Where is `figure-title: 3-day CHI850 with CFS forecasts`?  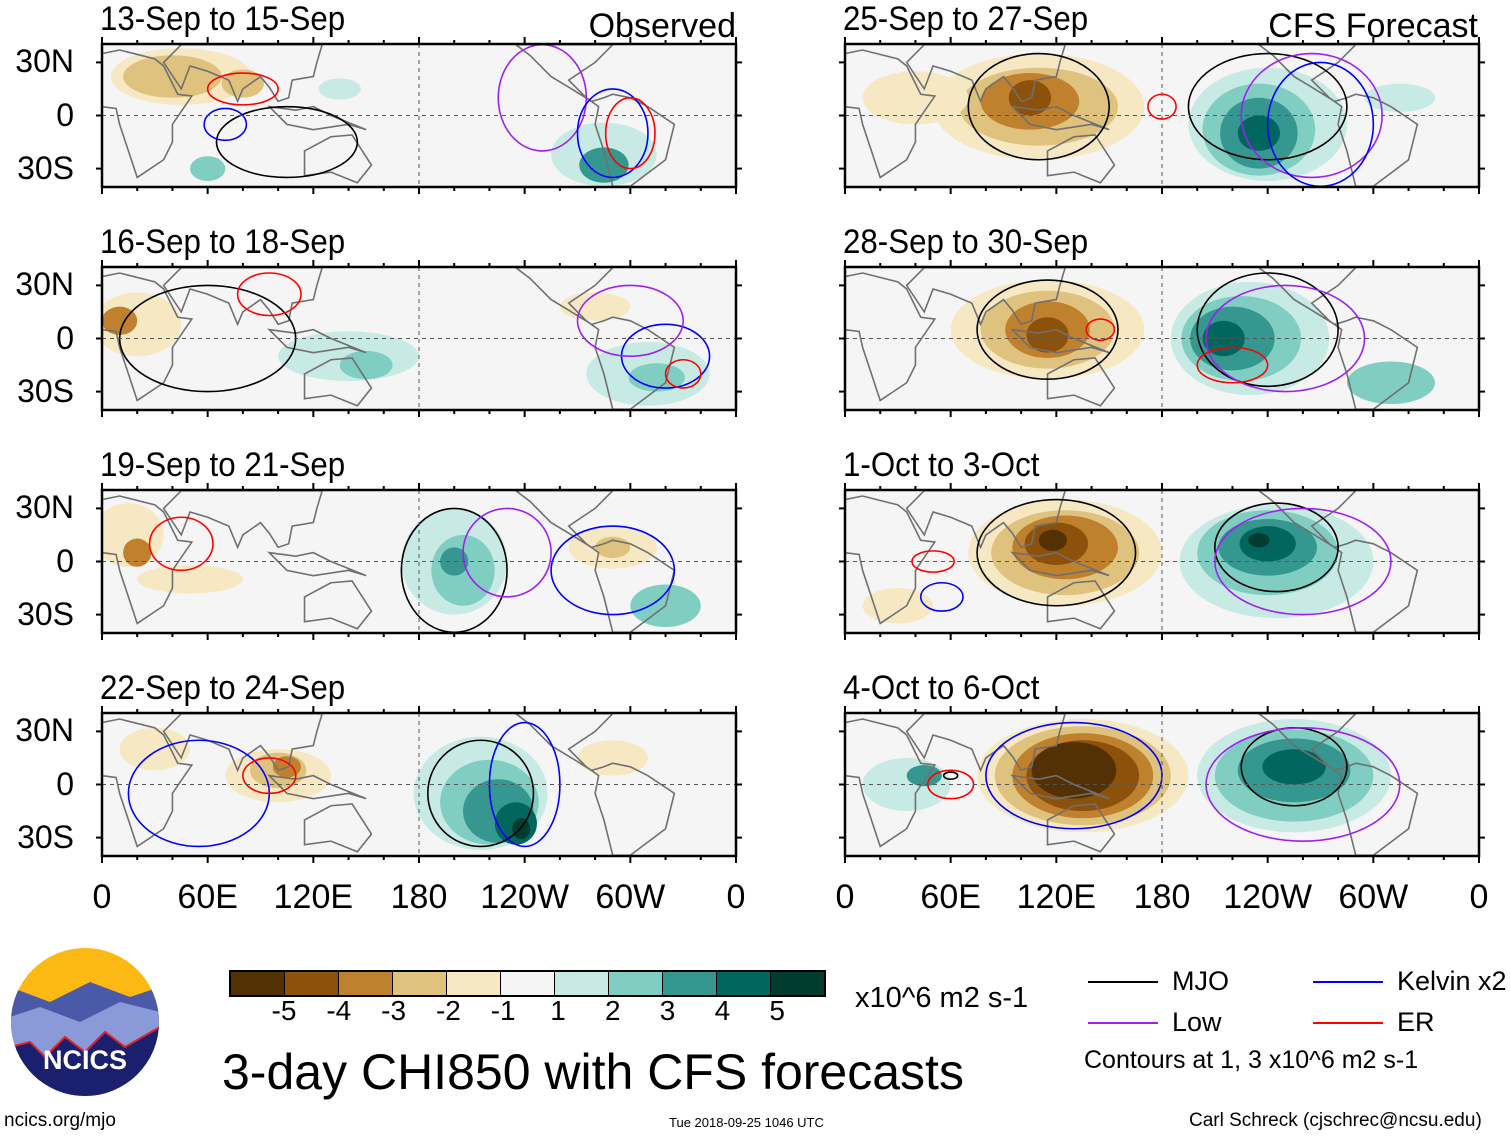 figure-title: 3-day CHI850 with CFS forecasts is located at coordinates (593, 1072).